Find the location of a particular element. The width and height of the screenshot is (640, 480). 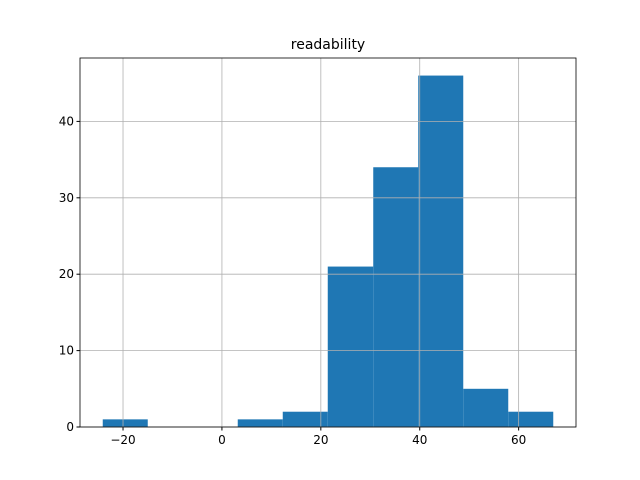

y-tick-label: 30 is located at coordinates (66, 198).